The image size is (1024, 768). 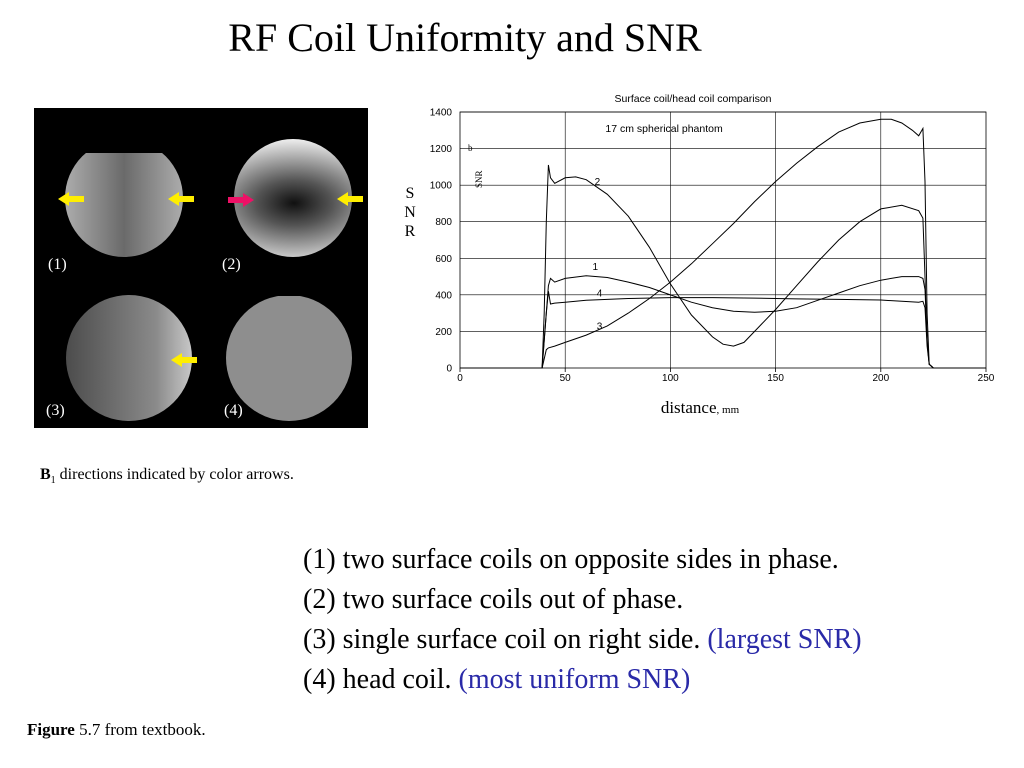 What do you see at coordinates (233, 410) in the screenshot?
I see `image-label-4: (4)` at bounding box center [233, 410].